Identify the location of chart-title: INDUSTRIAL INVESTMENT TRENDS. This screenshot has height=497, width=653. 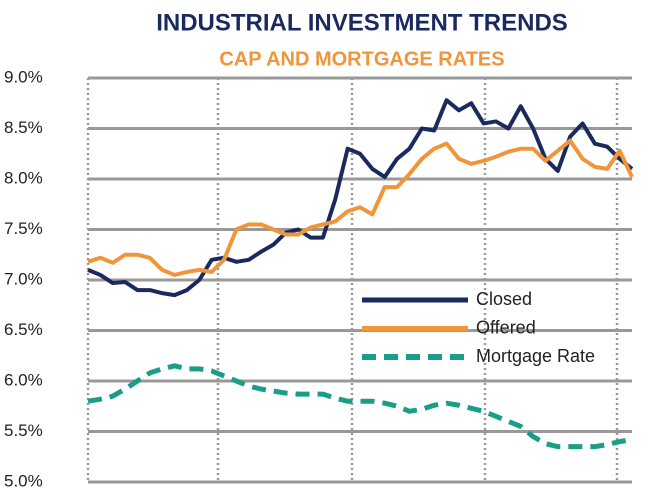
(362, 22).